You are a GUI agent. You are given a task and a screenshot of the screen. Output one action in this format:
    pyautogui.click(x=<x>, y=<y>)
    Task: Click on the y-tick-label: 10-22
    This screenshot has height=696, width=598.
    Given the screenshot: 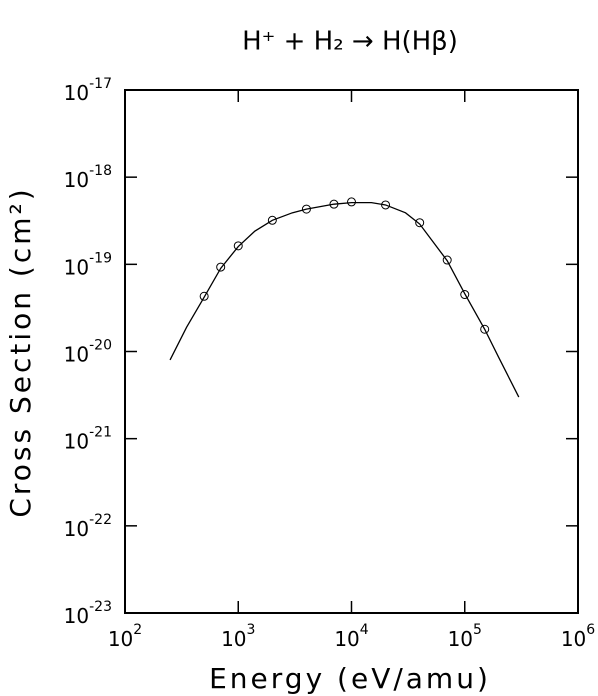 What is the action you would take?
    pyautogui.click(x=88, y=526)
    